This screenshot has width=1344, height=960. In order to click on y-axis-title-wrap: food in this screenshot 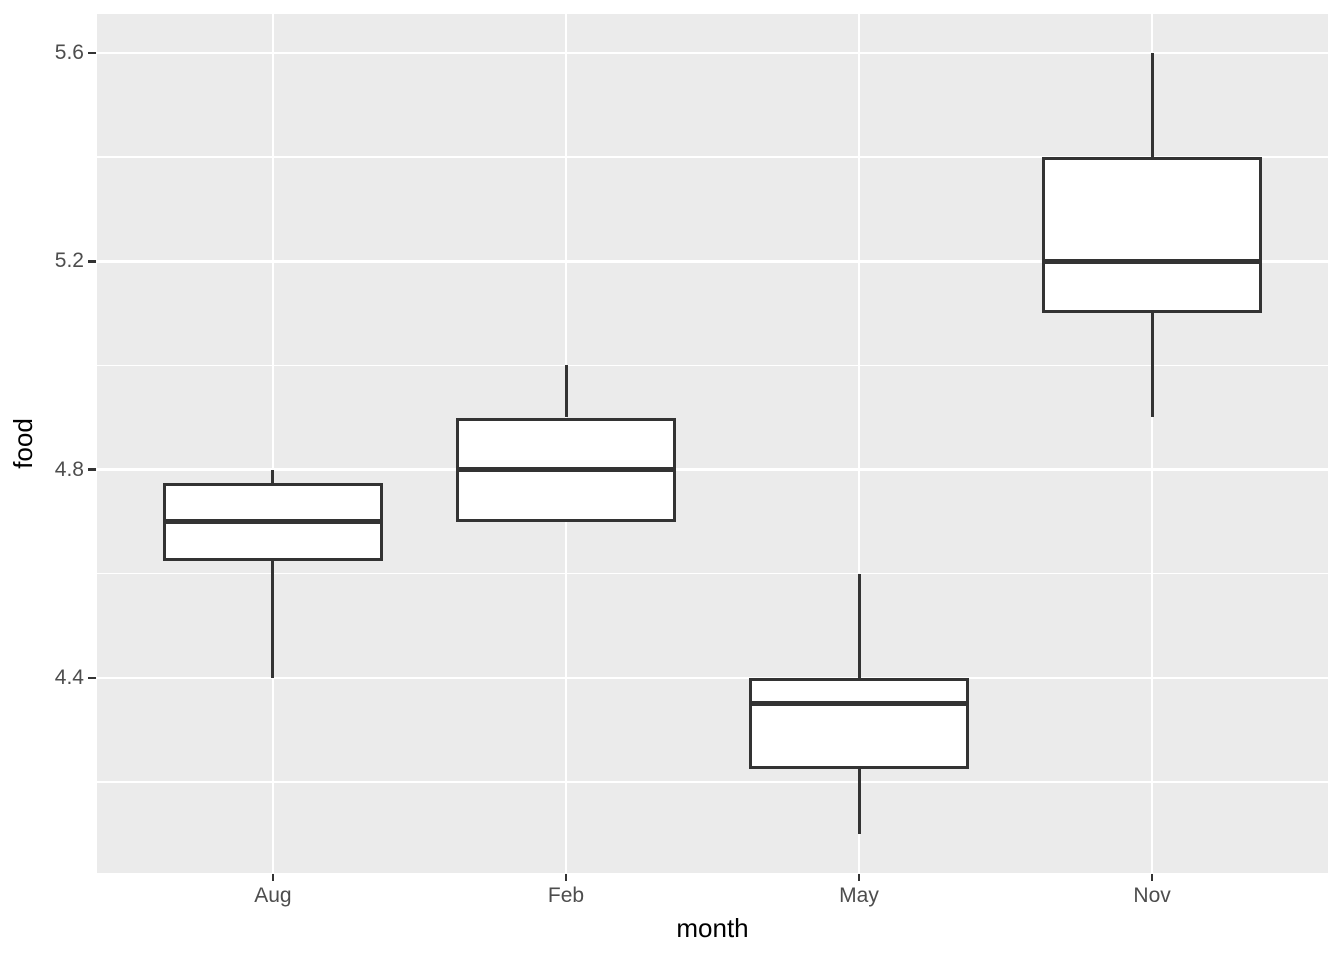, I will do `click(23, 443)`.